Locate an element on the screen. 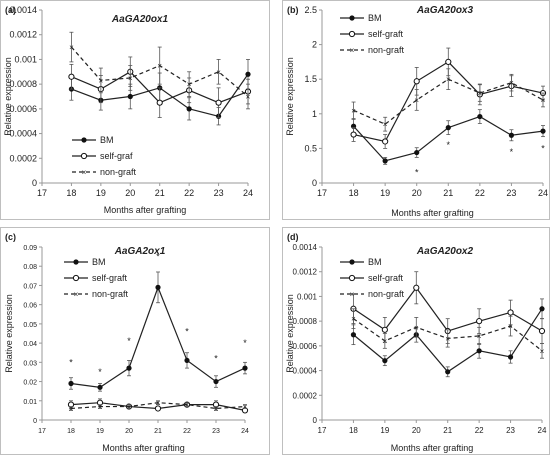 The width and height of the screenshot is (550, 455). y-tick-label: 0.03 is located at coordinates (30, 363).